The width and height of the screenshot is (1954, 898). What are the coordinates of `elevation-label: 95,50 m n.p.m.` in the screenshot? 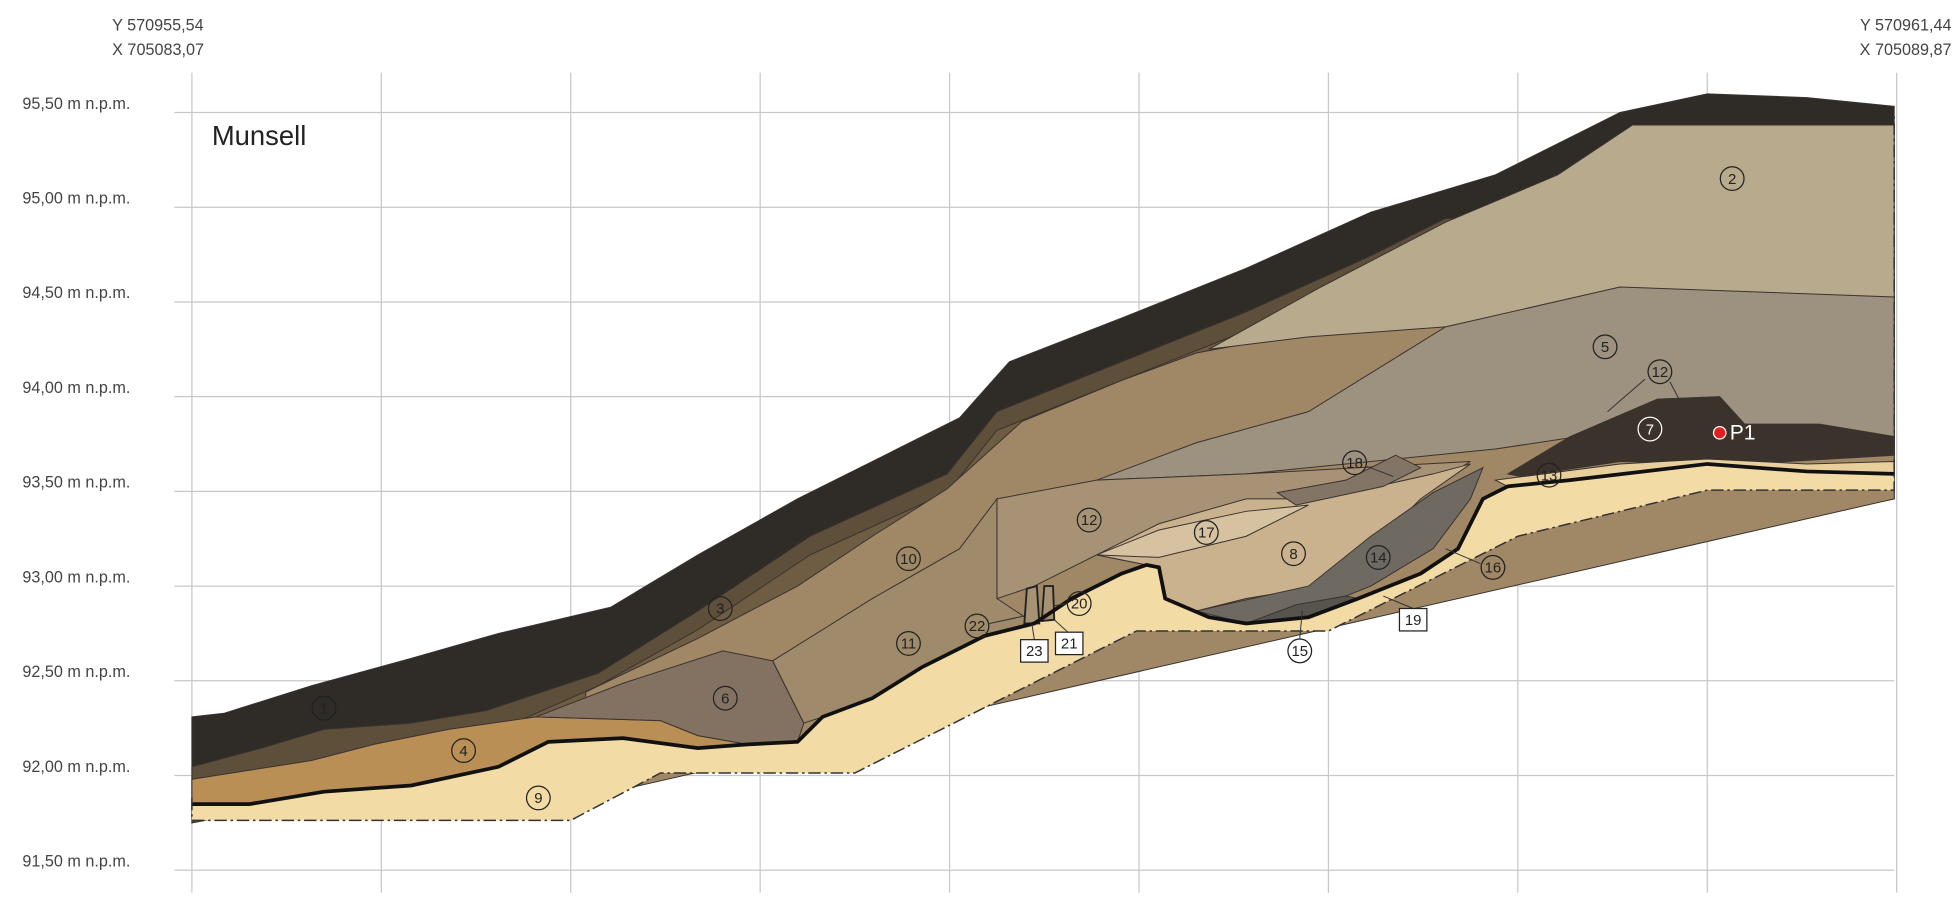 It's located at (76, 104).